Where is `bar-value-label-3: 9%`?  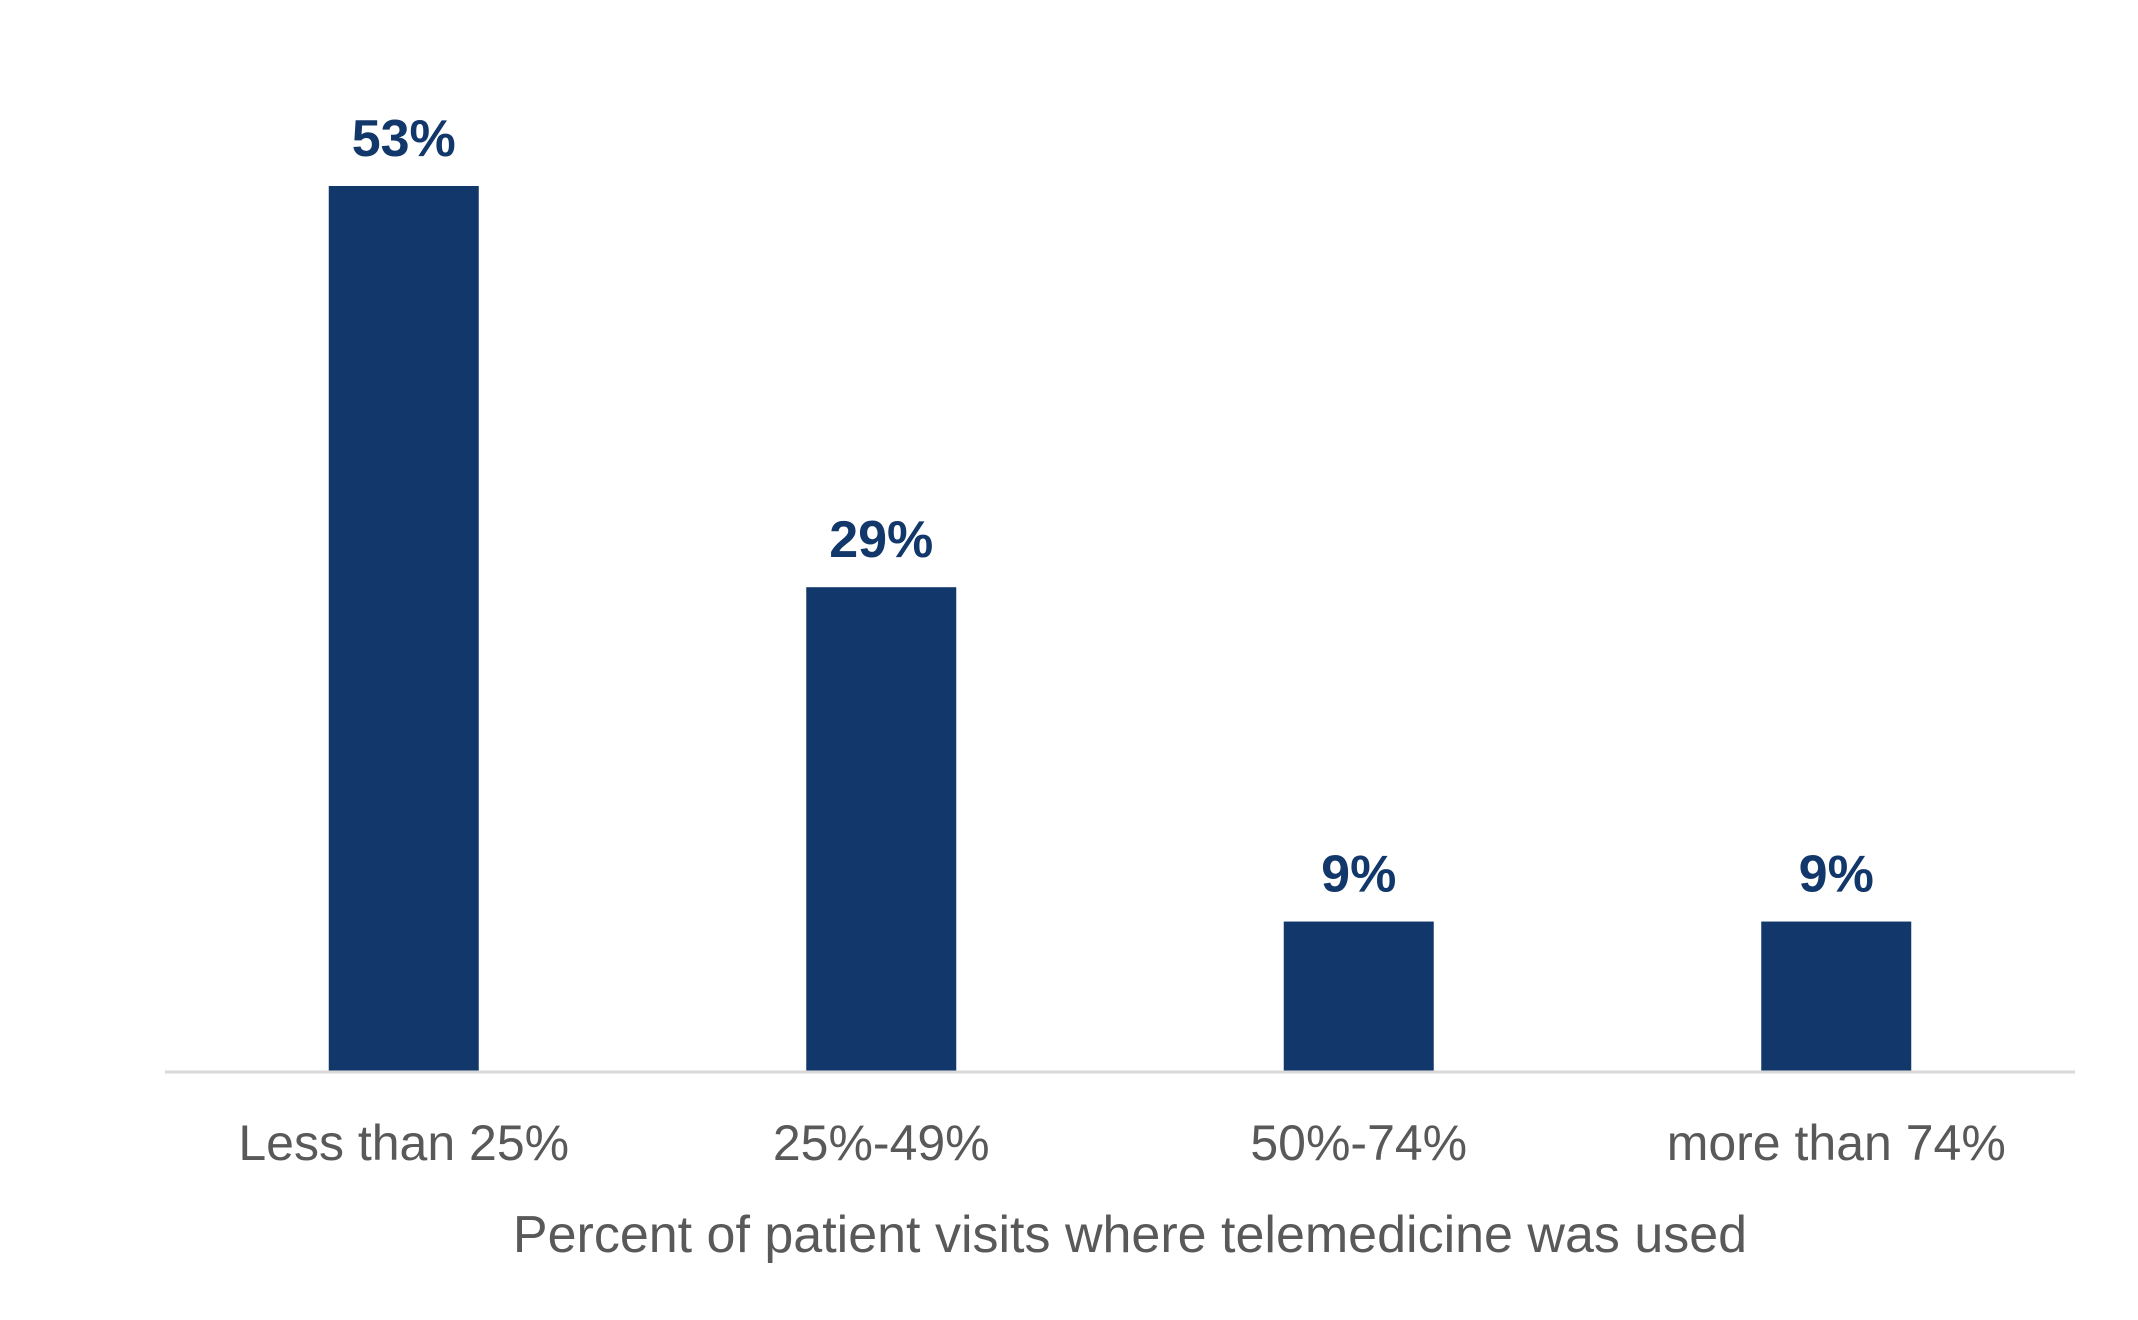
bar-value-label-3: 9% is located at coordinates (1836, 875).